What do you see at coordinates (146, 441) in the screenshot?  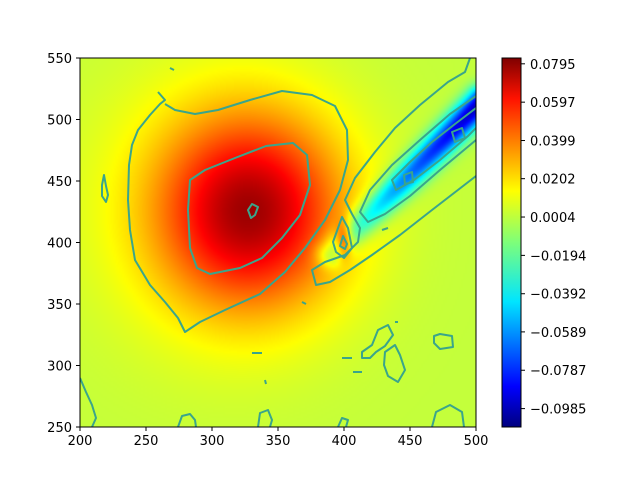 I see `x-tick-label: 250` at bounding box center [146, 441].